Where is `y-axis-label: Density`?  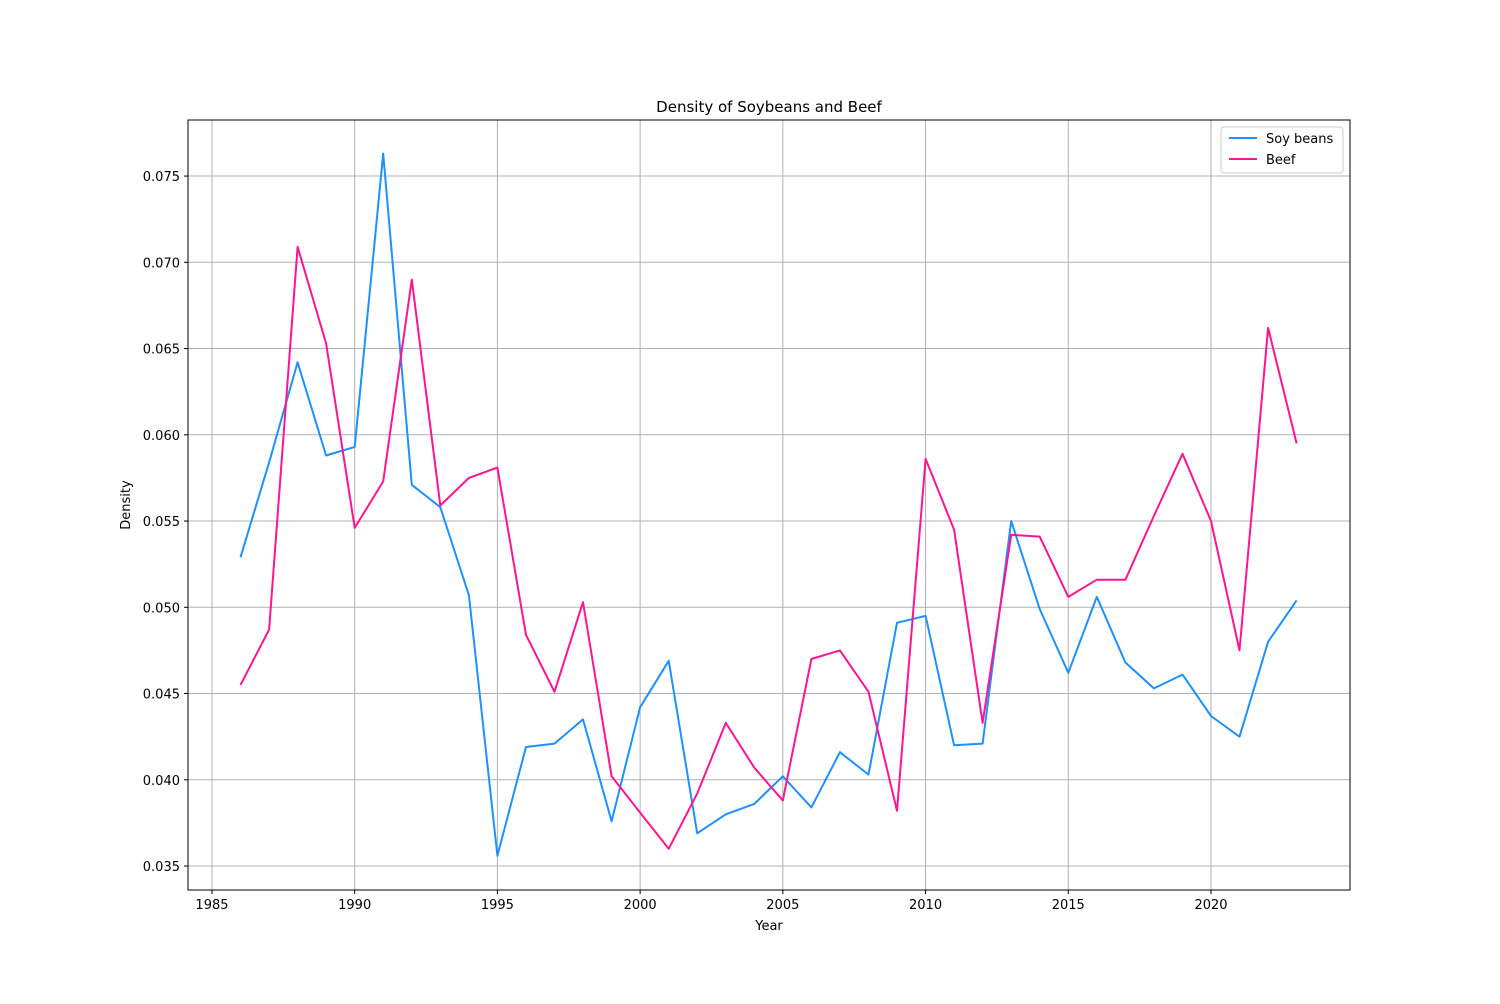 y-axis-label: Density is located at coordinates (126, 505).